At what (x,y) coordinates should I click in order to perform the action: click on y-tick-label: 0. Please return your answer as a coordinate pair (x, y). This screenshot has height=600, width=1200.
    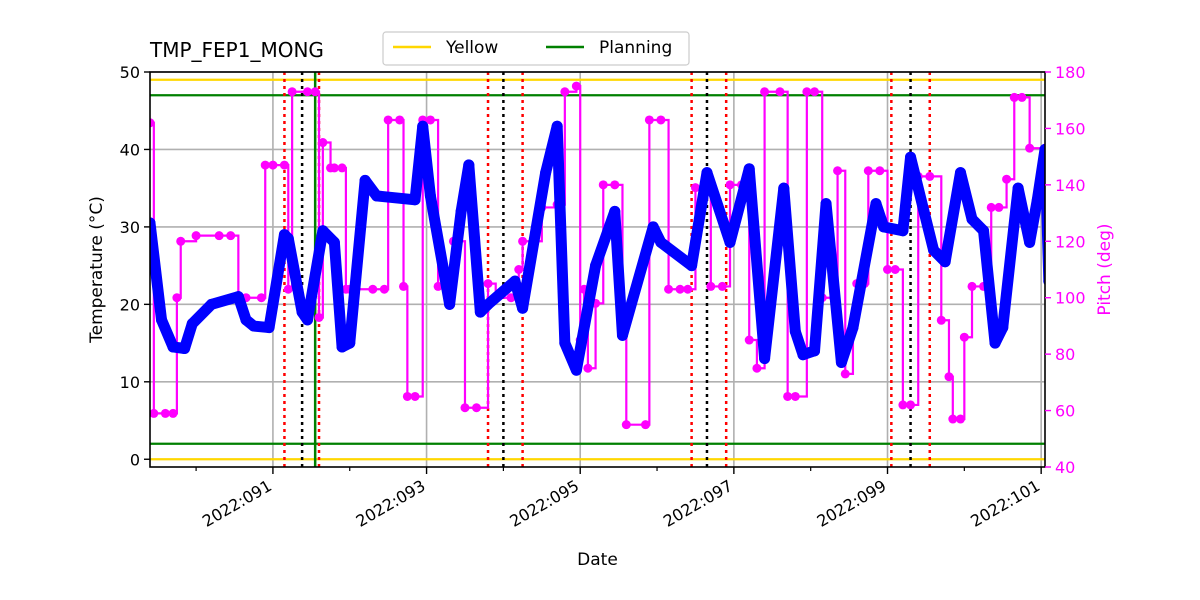
    Looking at the image, I should click on (135, 459).